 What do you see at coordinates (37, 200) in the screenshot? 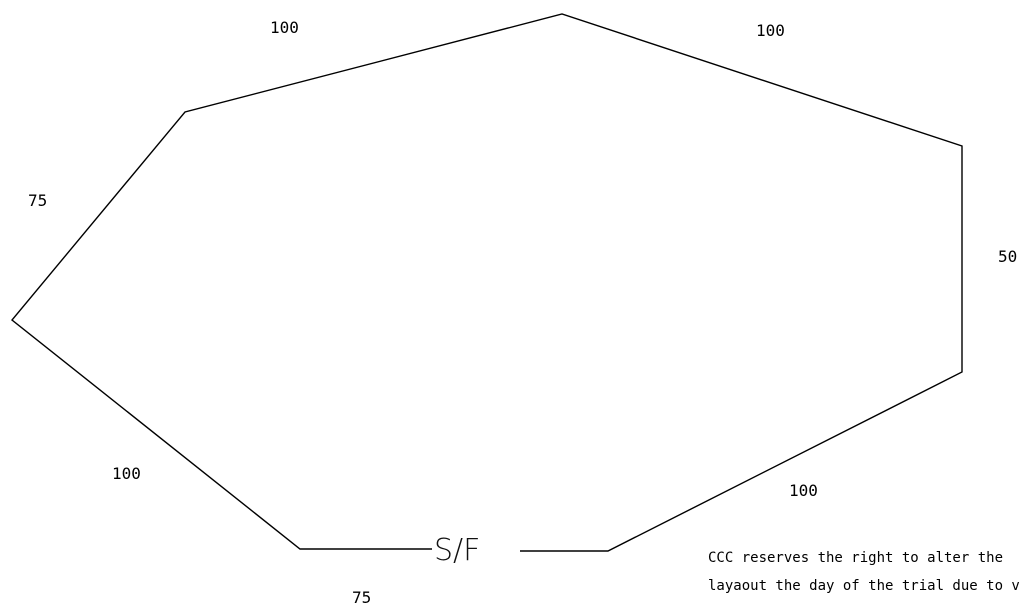
I see `segment-label-upper-left: 75` at bounding box center [37, 200].